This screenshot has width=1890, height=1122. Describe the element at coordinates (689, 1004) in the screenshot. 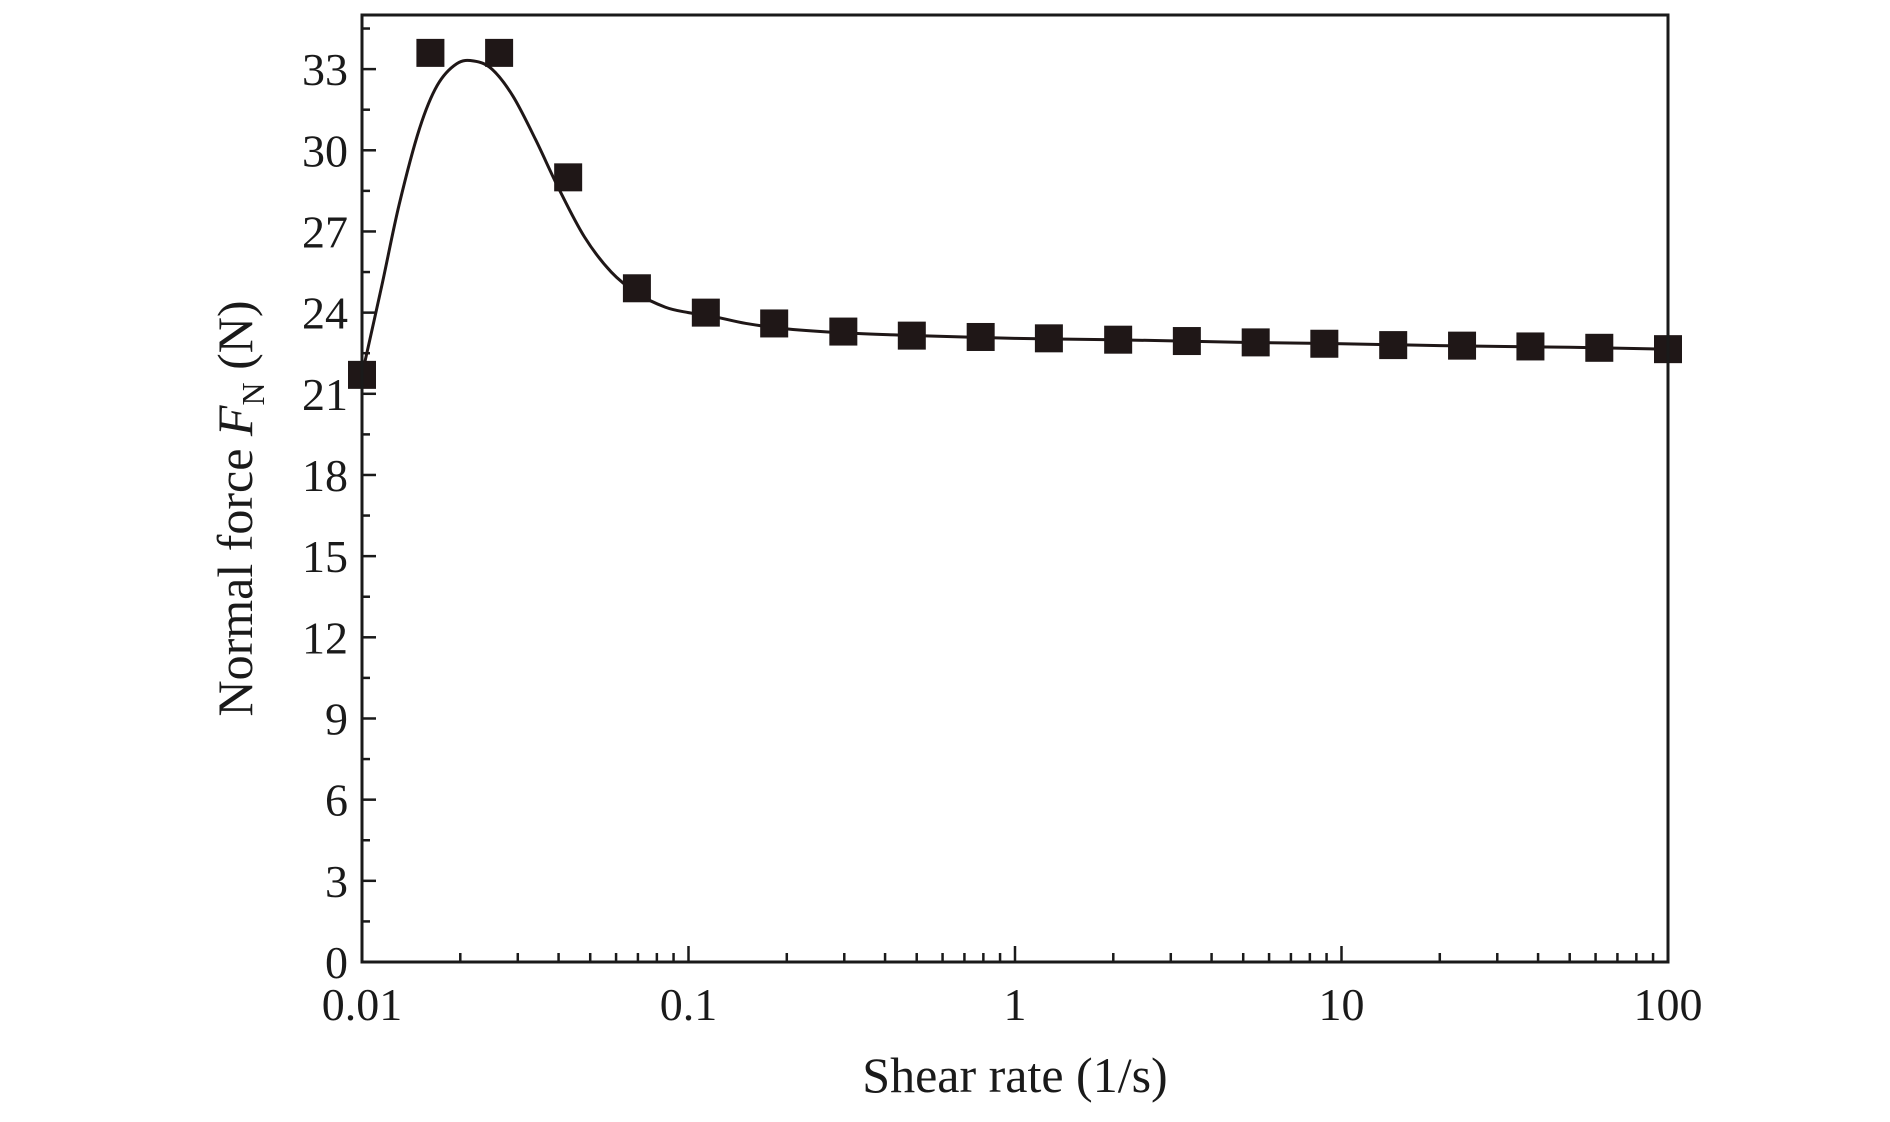

I see `x-tick-label: 0.1` at that location.